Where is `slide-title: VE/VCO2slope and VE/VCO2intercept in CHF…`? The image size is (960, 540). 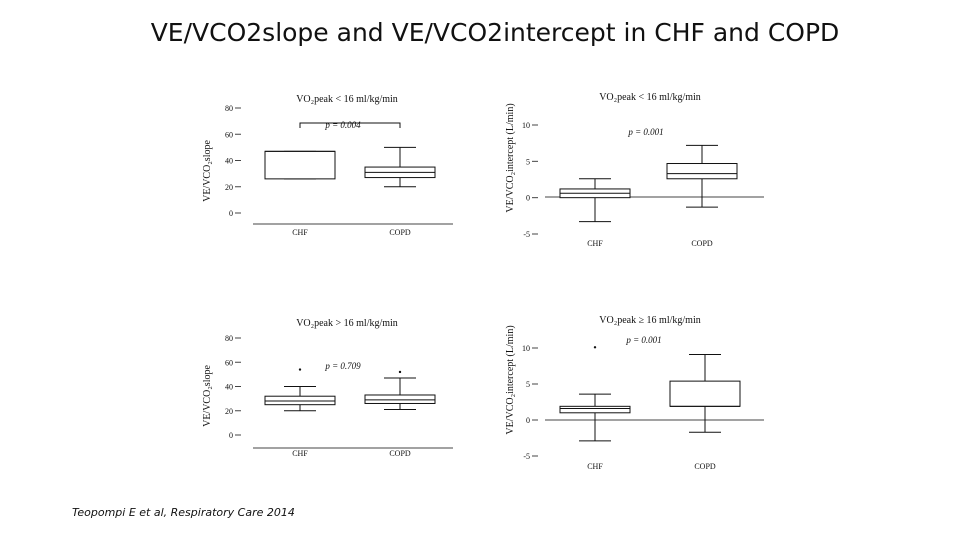 slide-title: VE/VCO2slope and VE/VCO2intercept in CHF… is located at coordinates (495, 32).